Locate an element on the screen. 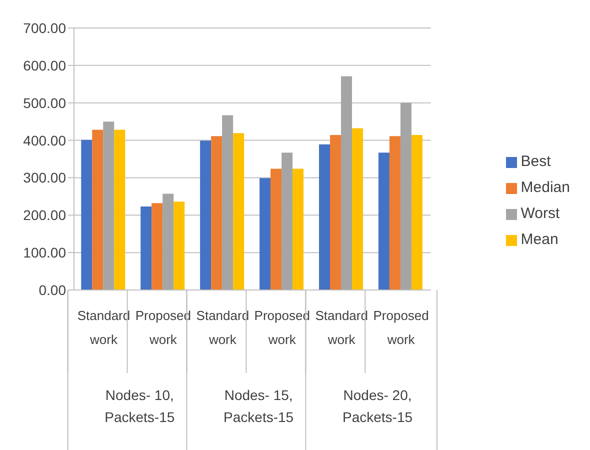 The image size is (590, 450). legend-label: Best is located at coordinates (535, 161).